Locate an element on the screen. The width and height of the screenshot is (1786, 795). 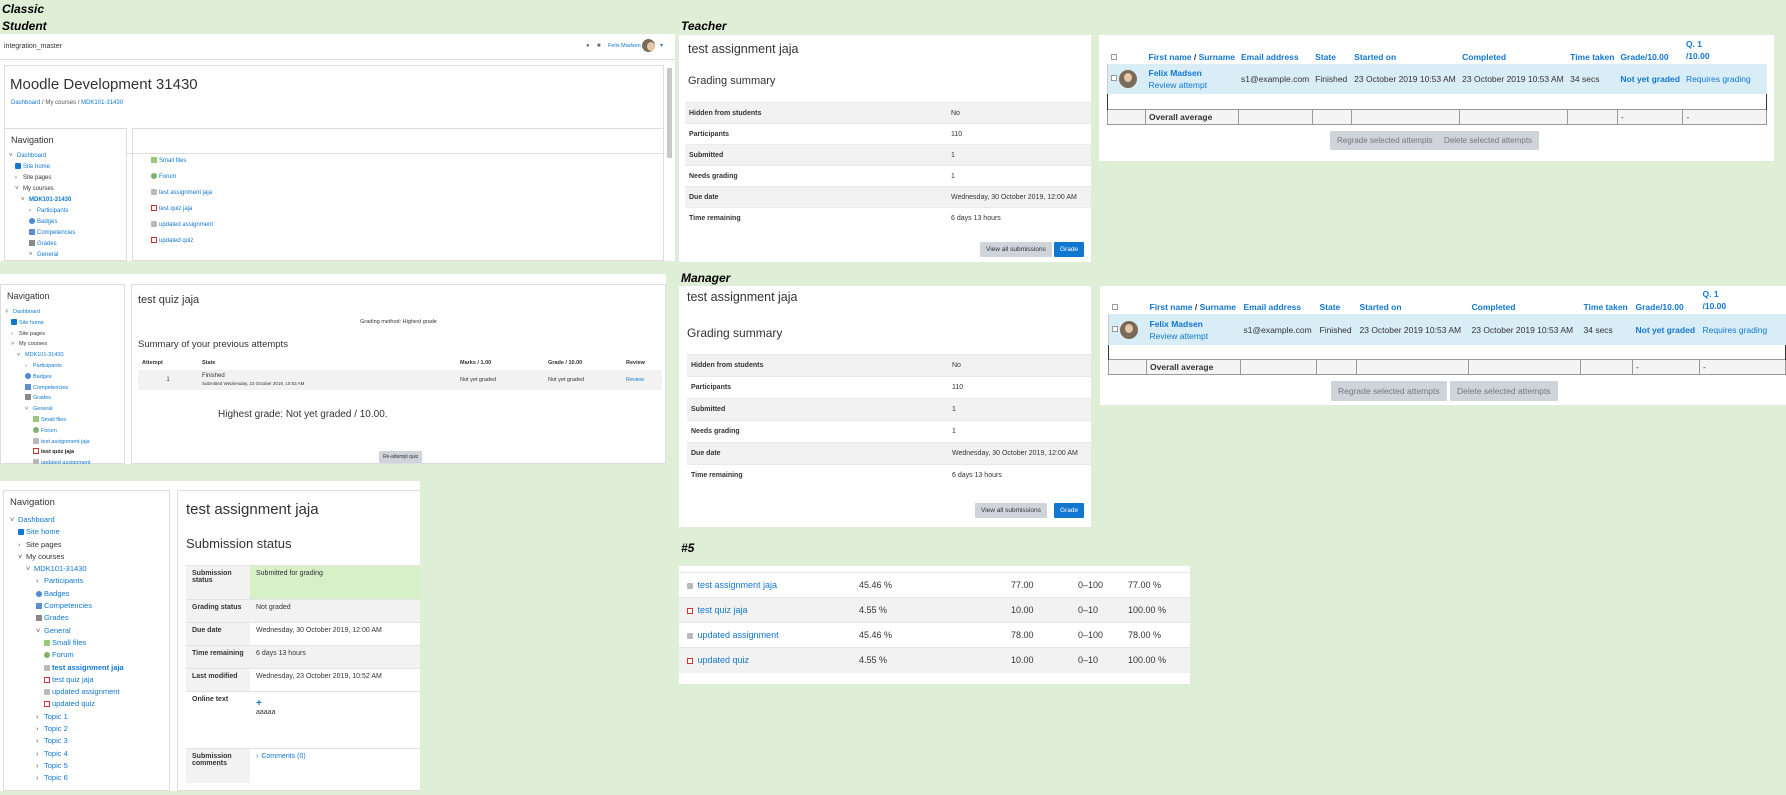
breadcrumb-my-courses: My courses is located at coordinates (61, 103).